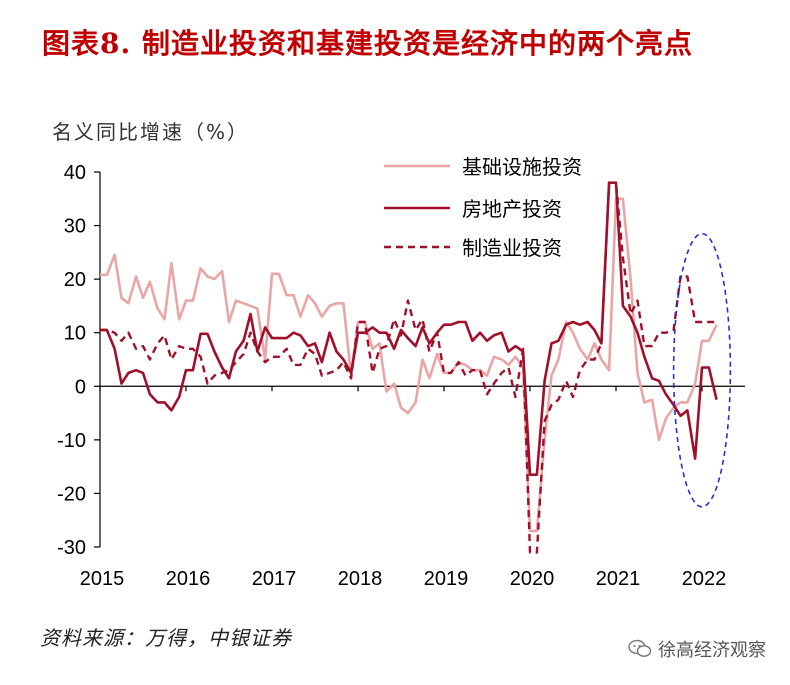  I want to click on chart-title: 图表8. 制造业投资和基建投资是经济中的两个亮点, so click(367, 43).